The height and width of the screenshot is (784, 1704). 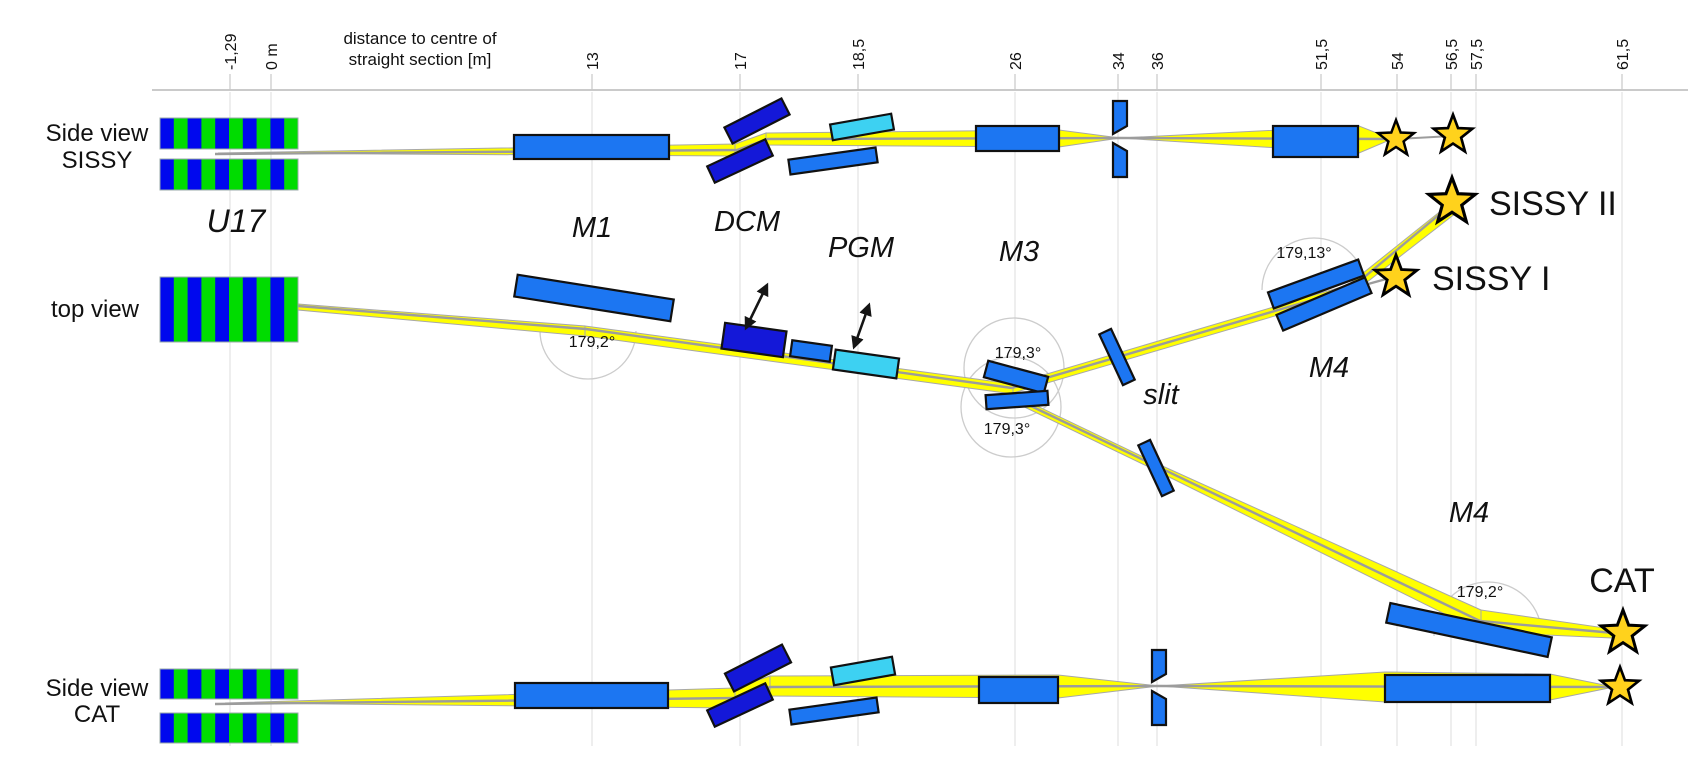 What do you see at coordinates (229, 706) in the screenshot?
I see `undulator-u17-side-cat` at bounding box center [229, 706].